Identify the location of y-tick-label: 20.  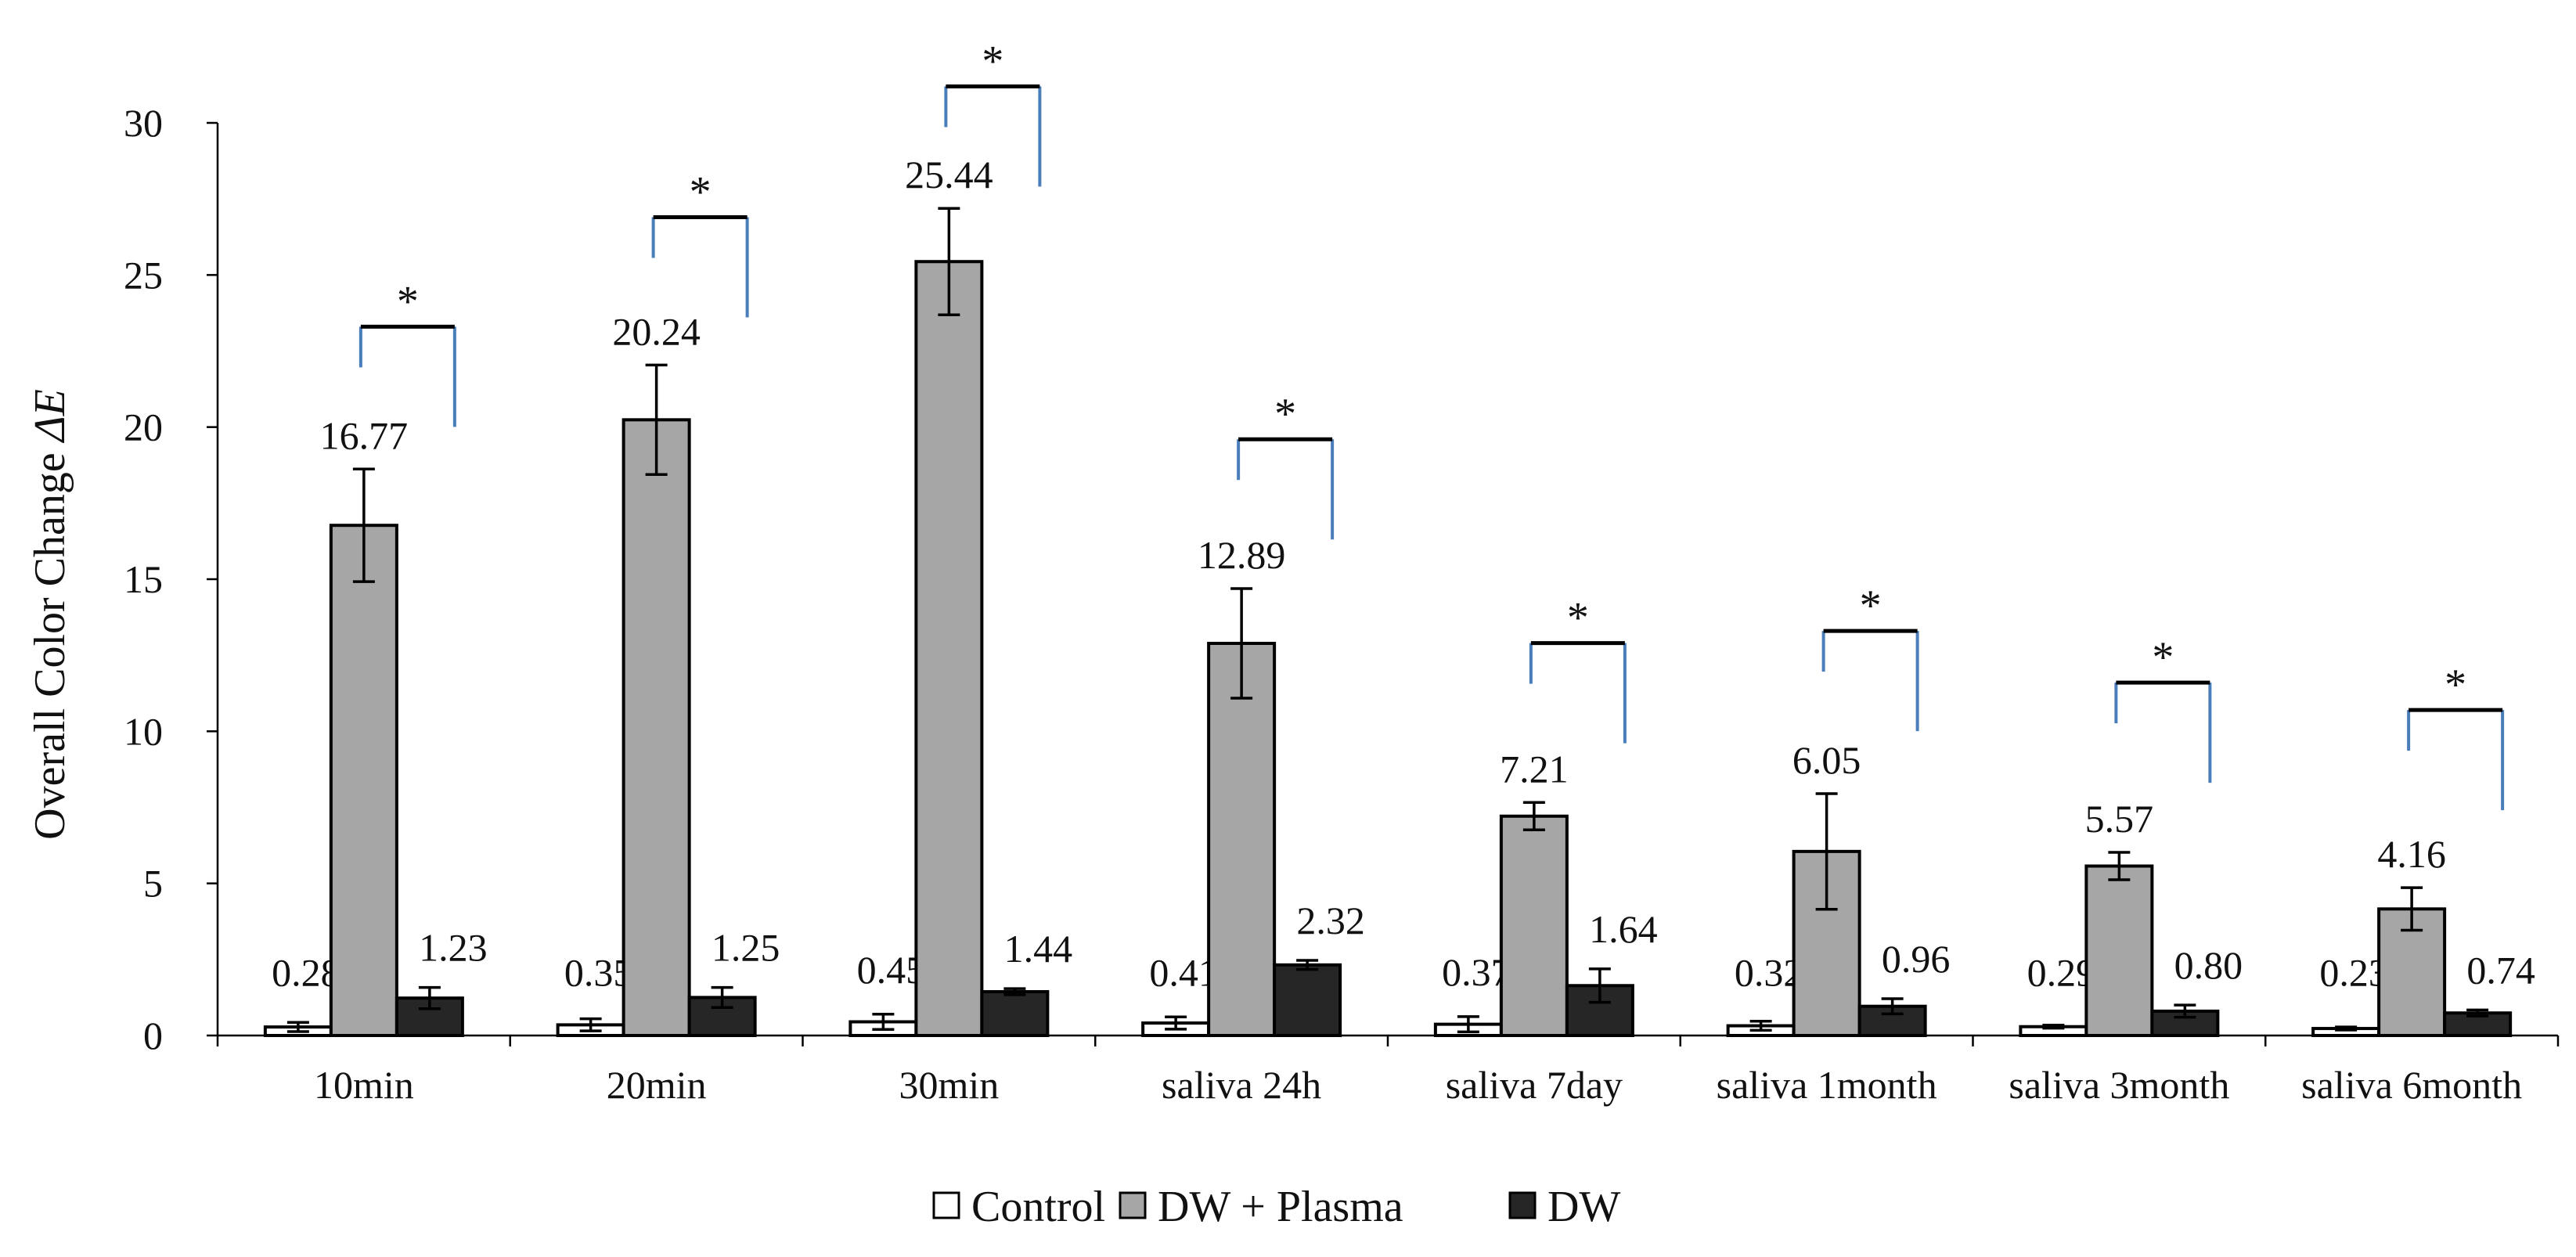
(143, 427).